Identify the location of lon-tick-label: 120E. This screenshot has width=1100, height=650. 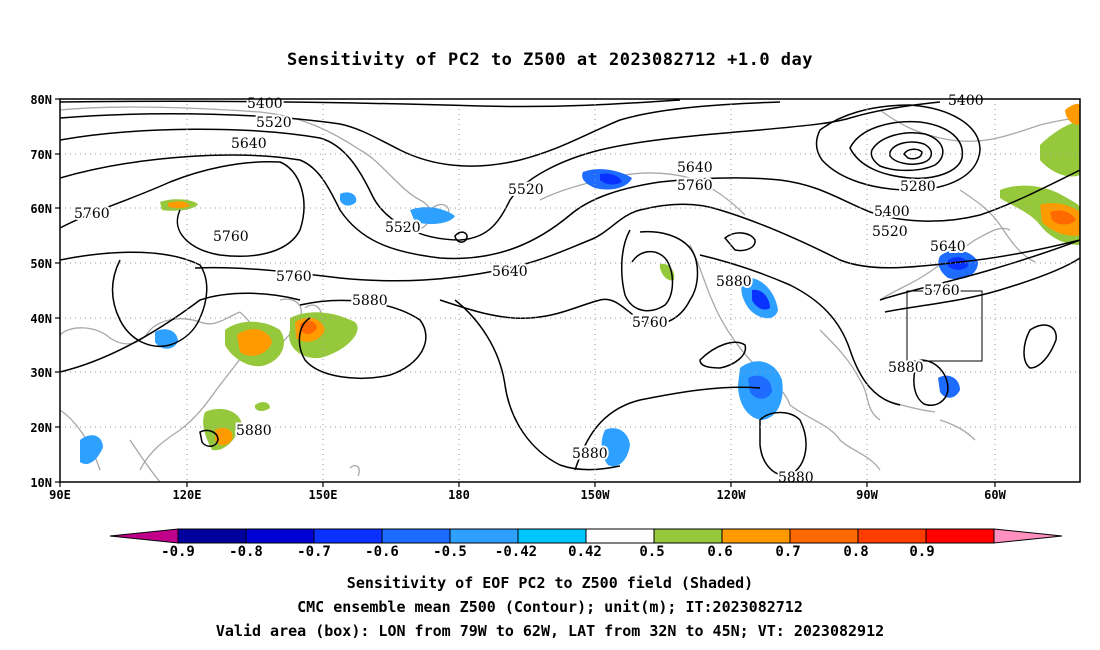
(187, 495).